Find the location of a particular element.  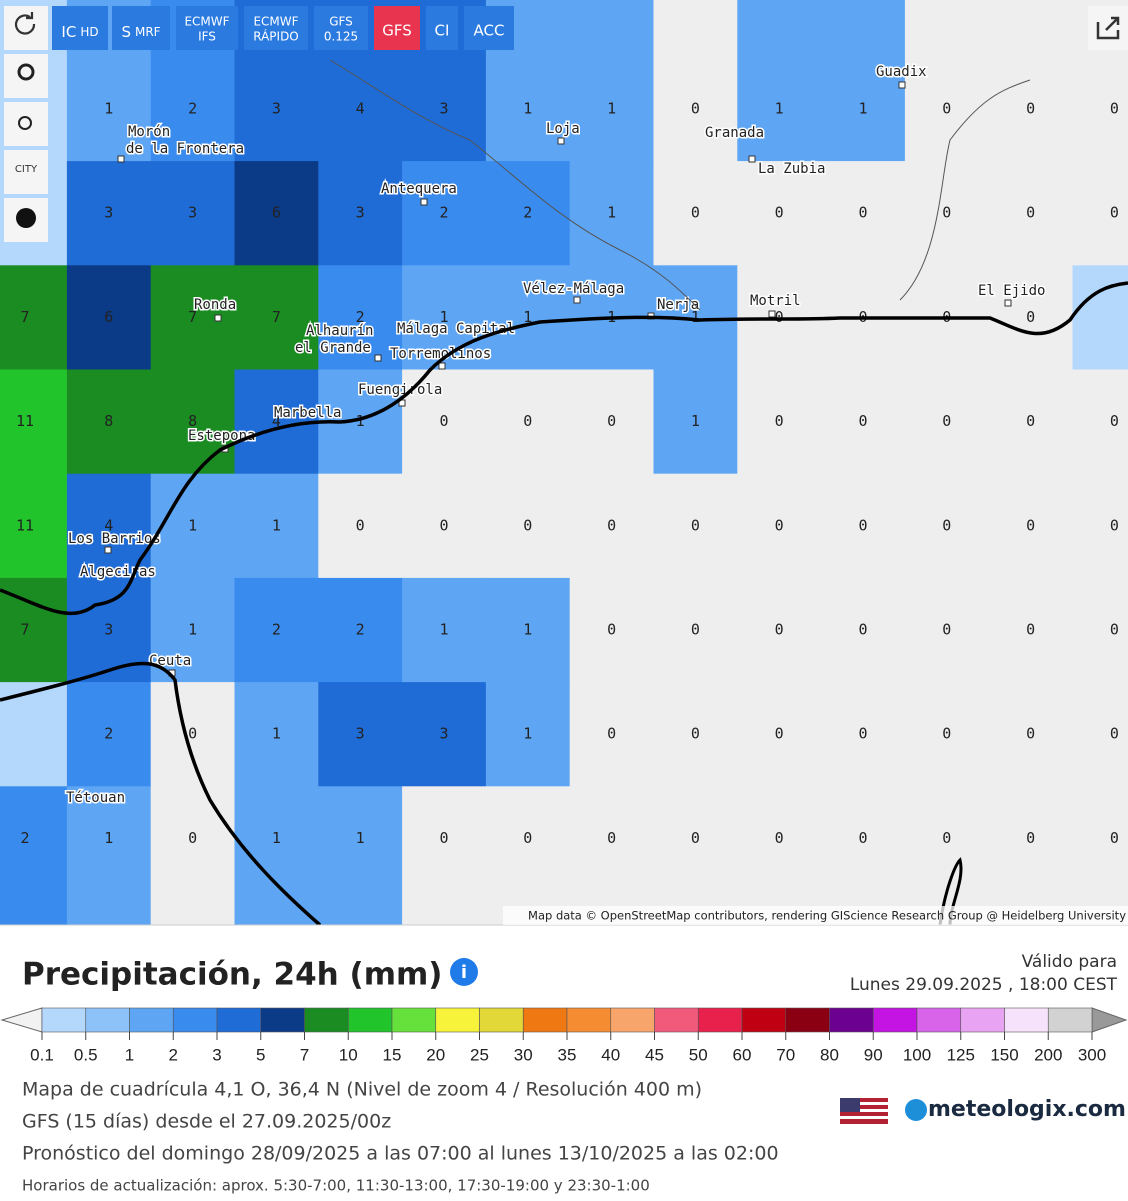

place-label: de la Frontera is located at coordinates (185, 149).